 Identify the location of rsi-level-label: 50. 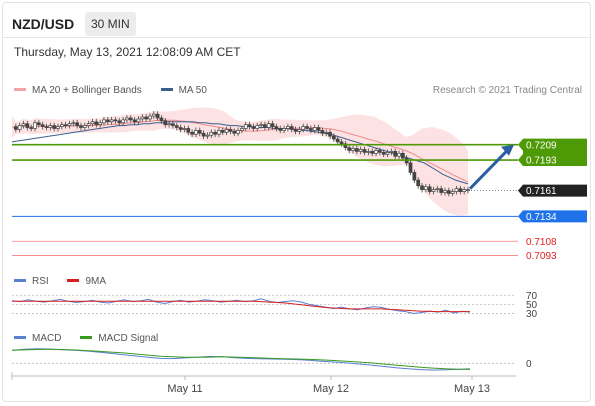
(532, 305).